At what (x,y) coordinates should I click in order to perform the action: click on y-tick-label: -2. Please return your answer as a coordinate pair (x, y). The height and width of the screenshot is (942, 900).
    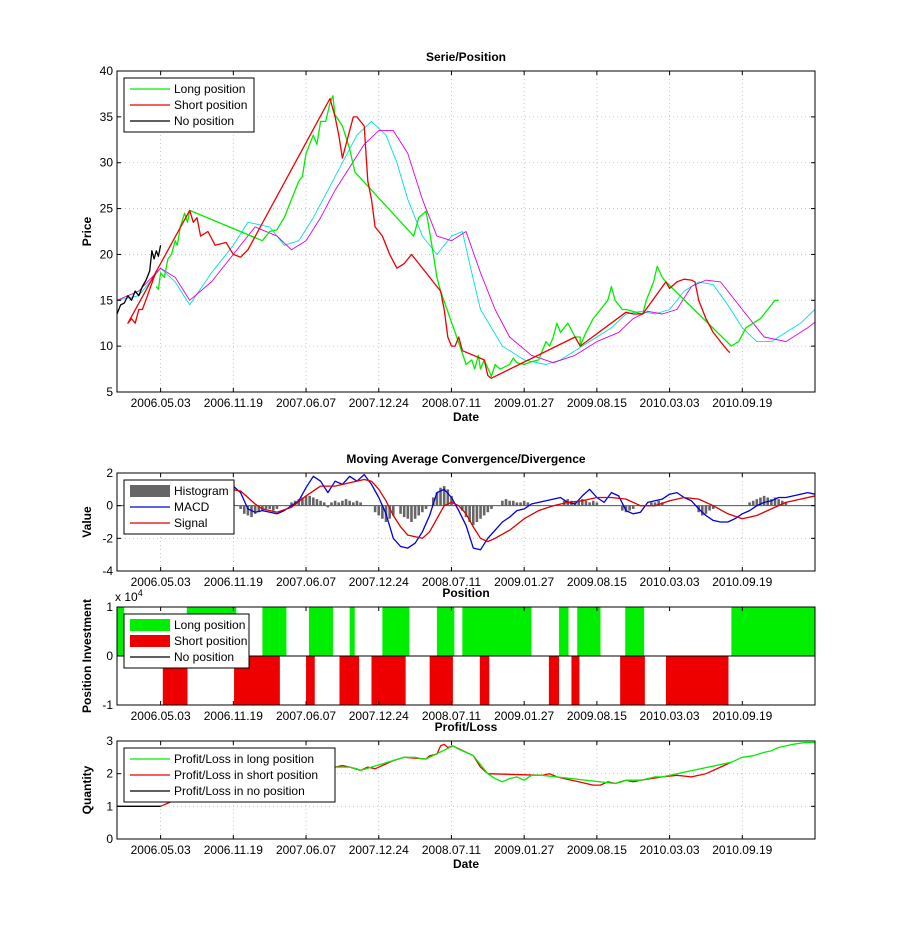
    Looking at the image, I should click on (107, 538).